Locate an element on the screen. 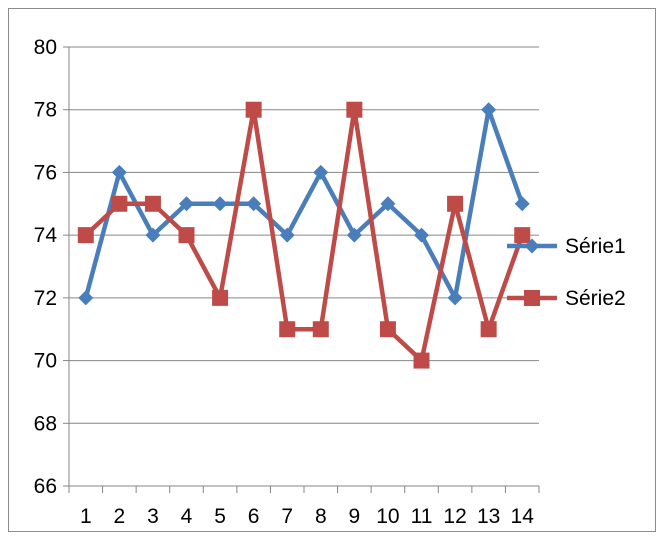 The width and height of the screenshot is (665, 540). x-tick-label: 13 is located at coordinates (488, 516).